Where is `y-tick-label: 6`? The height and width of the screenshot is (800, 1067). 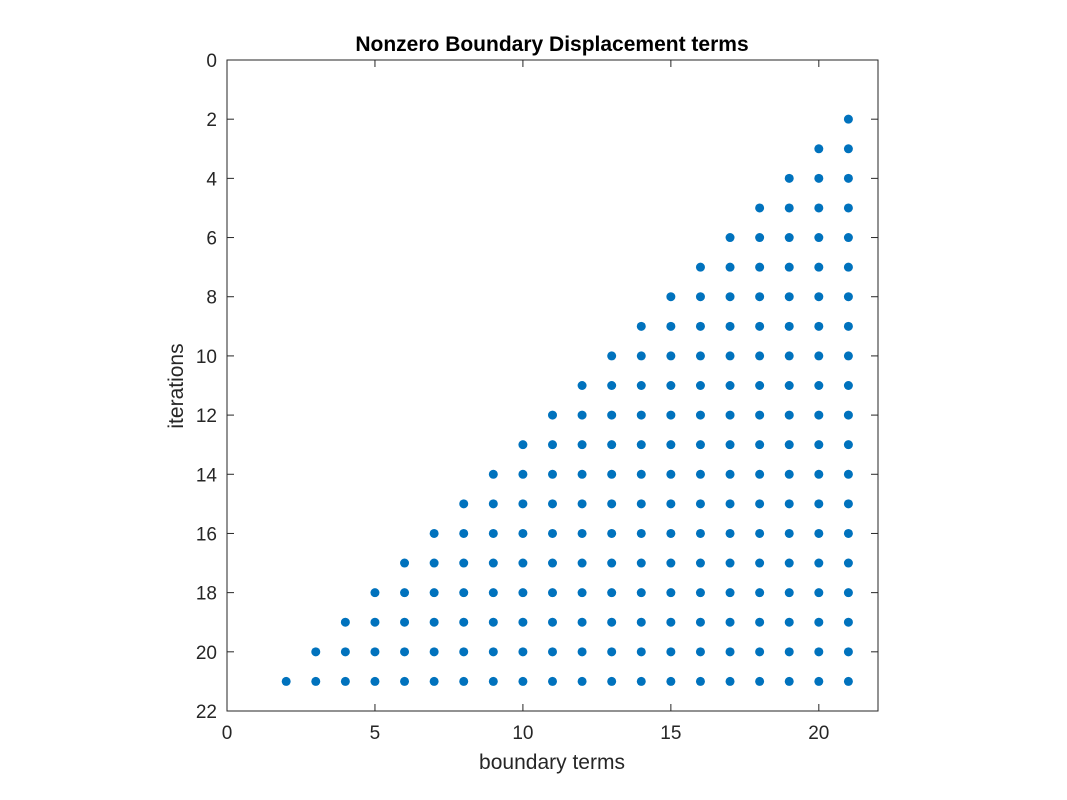
y-tick-label: 6 is located at coordinates (211, 239).